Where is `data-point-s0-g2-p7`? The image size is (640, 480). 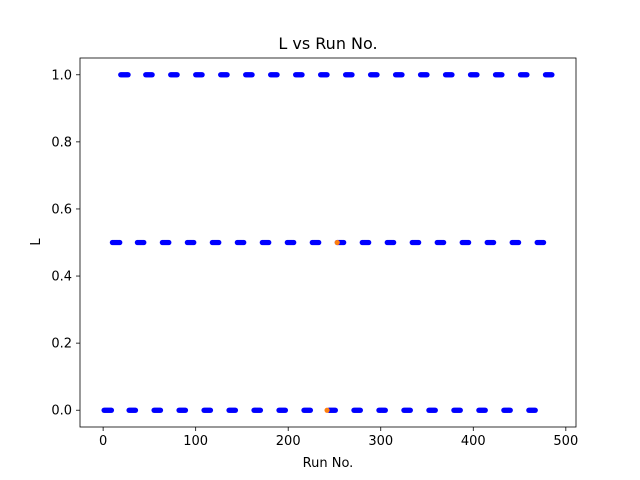
data-point-s0-g2-p7 is located at coordinates (160, 410).